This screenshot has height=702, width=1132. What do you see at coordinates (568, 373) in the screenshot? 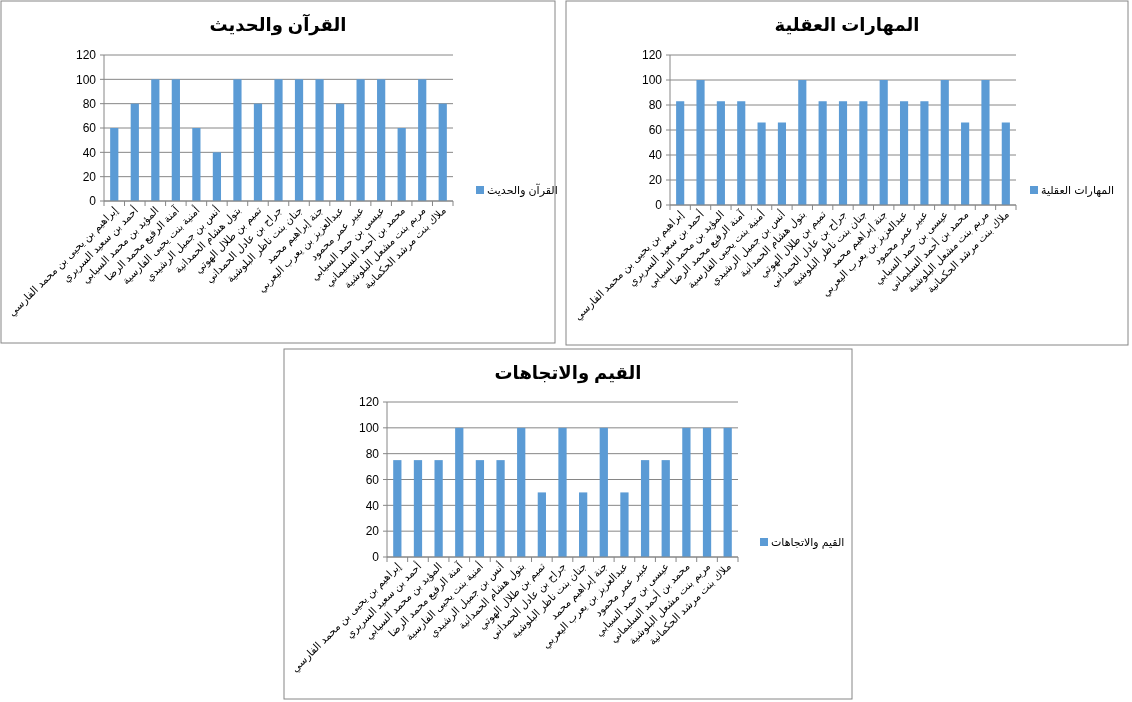
I see `chart-title: القيم والاتجاهات` at bounding box center [568, 373].